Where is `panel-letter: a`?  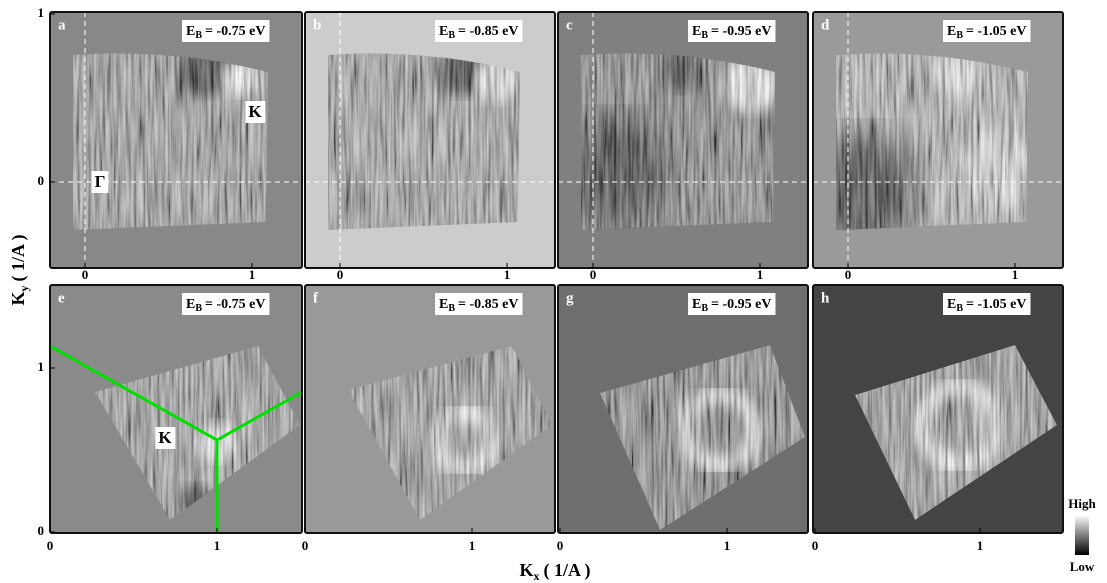 panel-letter: a is located at coordinates (62, 25).